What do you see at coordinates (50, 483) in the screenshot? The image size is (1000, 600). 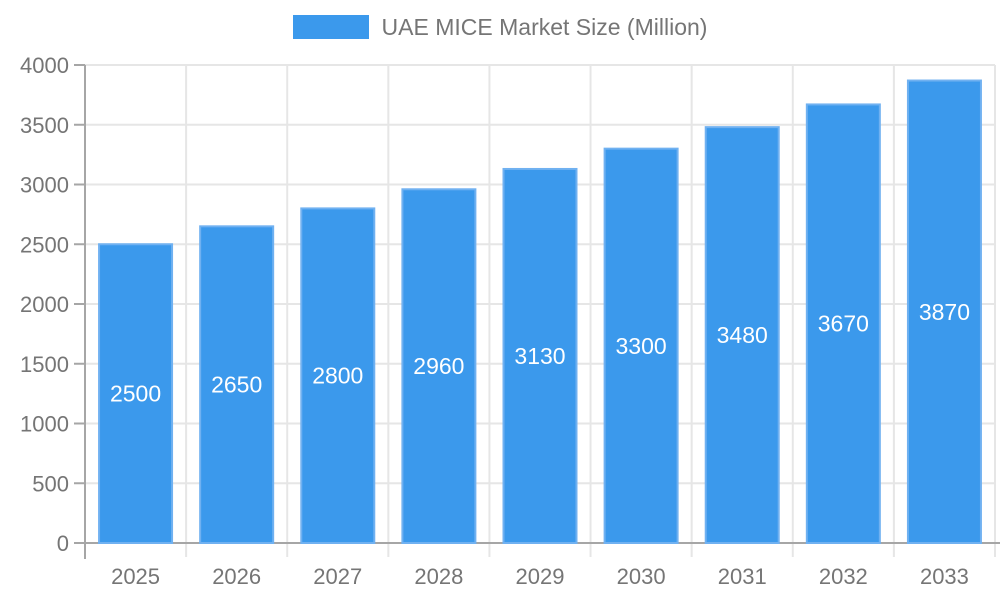 I see `y-axis-label: 500` at bounding box center [50, 483].